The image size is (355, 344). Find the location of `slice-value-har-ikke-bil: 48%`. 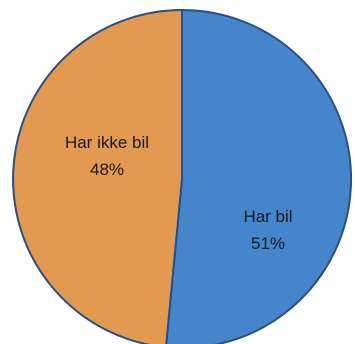

slice-value-har-ikke-bil: 48% is located at coordinates (107, 169).